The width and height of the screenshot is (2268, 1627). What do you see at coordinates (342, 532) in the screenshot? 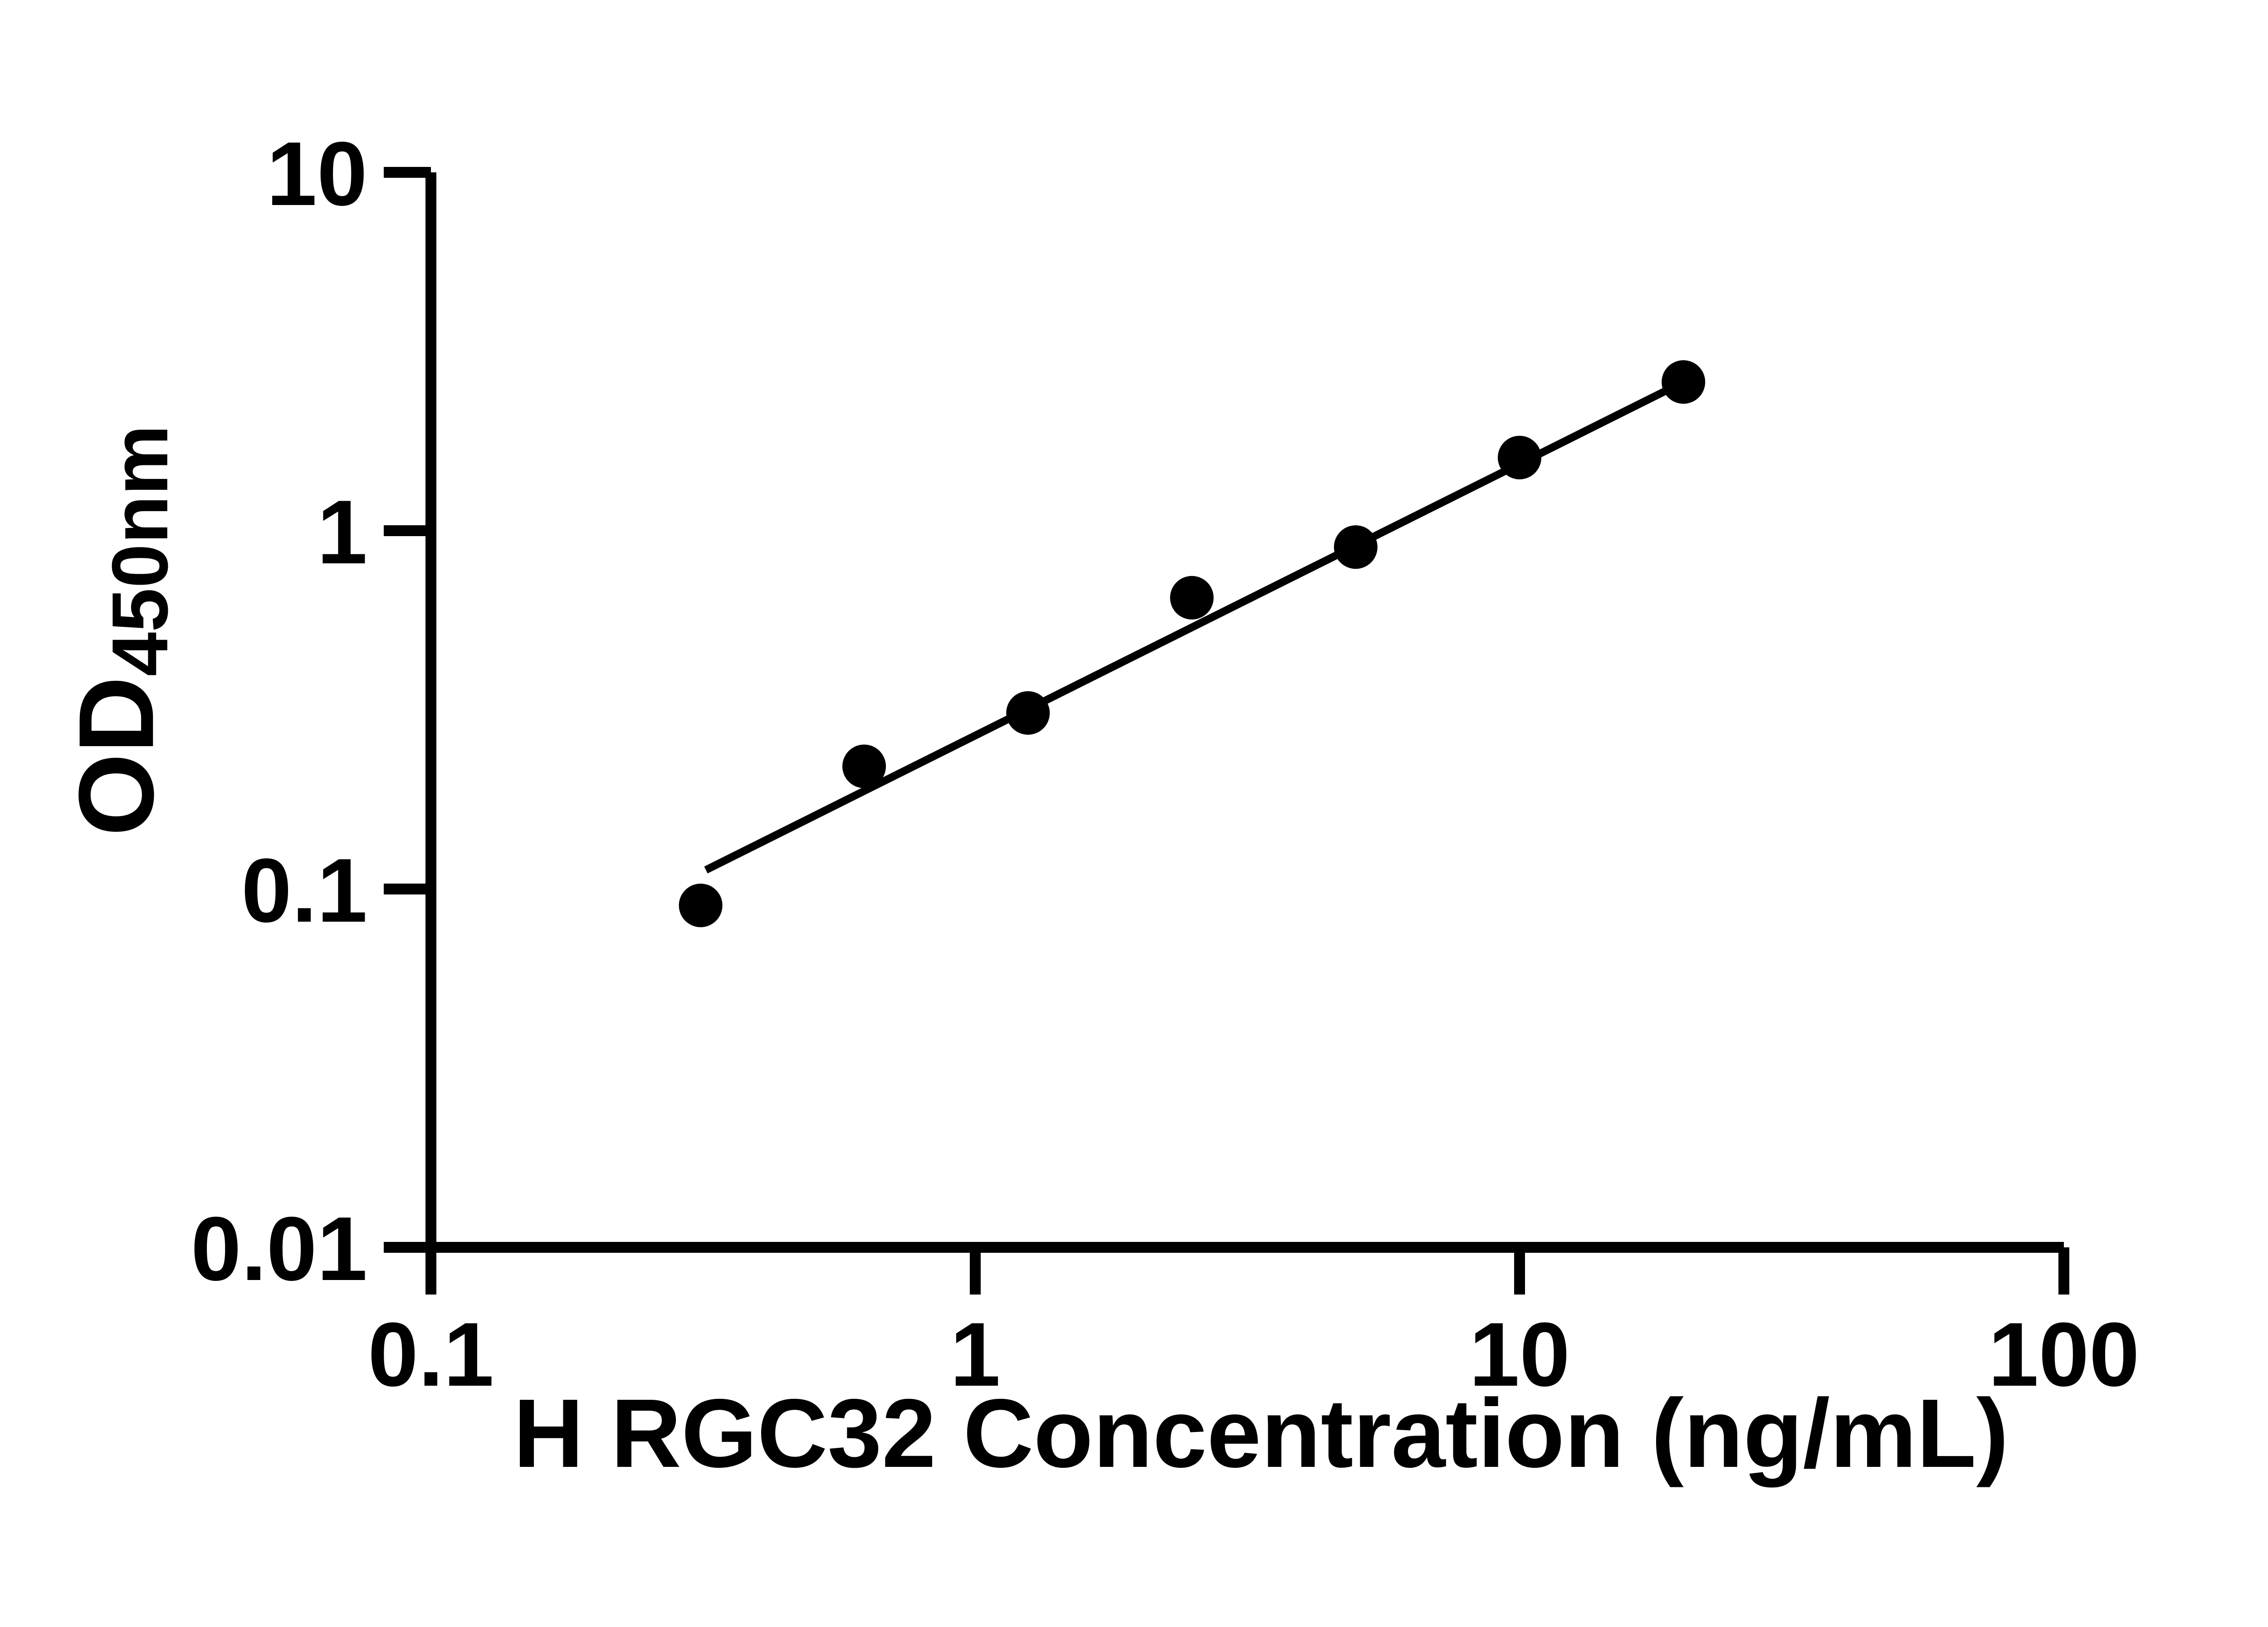
I see `y-tick-label-1: 1` at bounding box center [342, 532].